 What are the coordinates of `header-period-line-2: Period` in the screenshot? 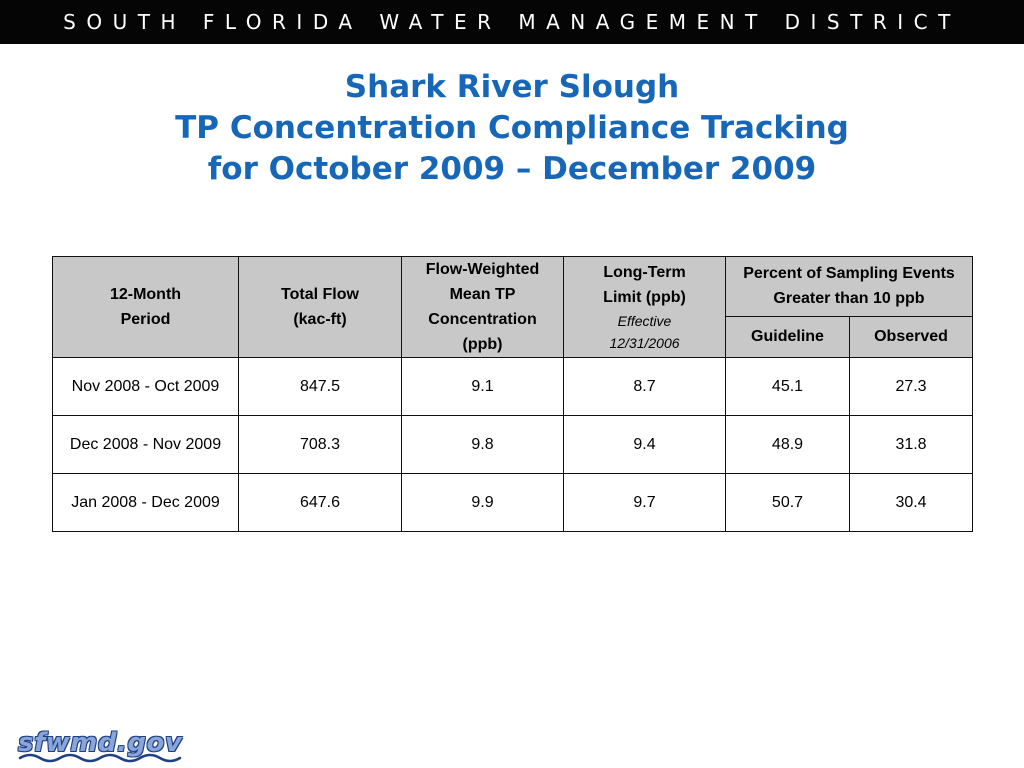 It's located at (145, 319).